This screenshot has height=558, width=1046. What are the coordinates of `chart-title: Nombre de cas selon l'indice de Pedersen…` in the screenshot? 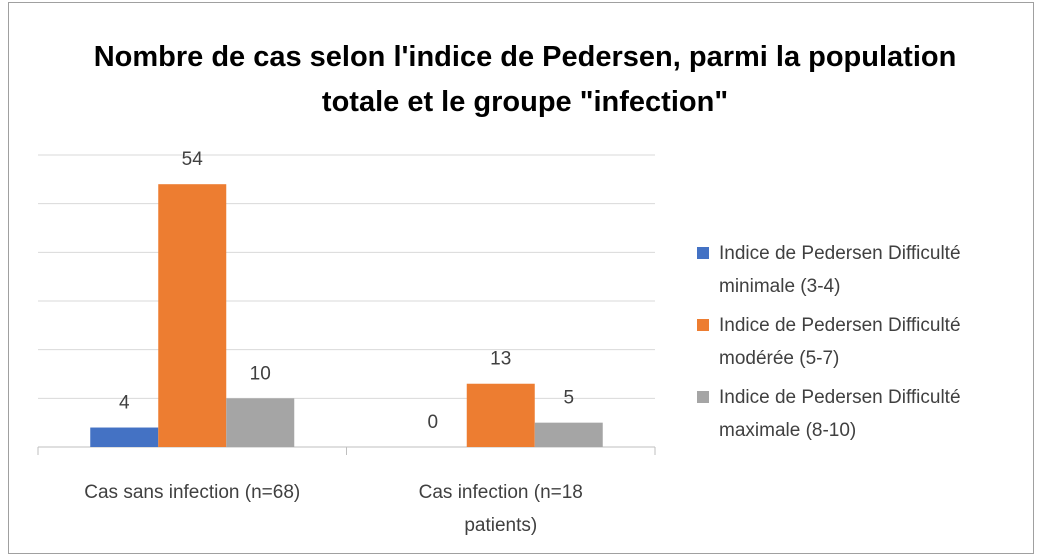 It's located at (525, 79).